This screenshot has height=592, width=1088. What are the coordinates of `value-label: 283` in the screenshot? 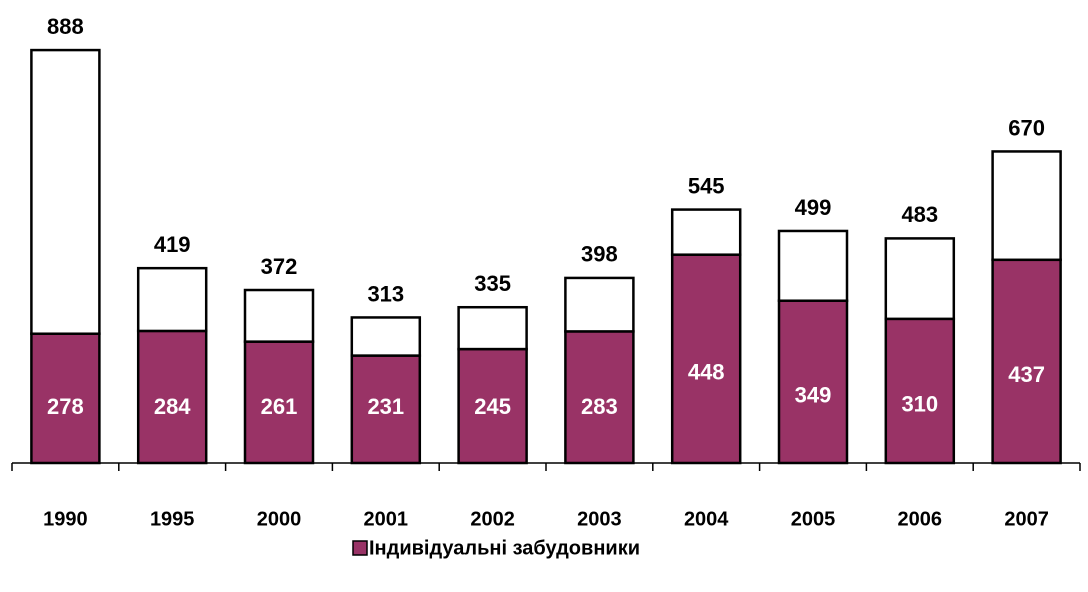 It's located at (599, 406).